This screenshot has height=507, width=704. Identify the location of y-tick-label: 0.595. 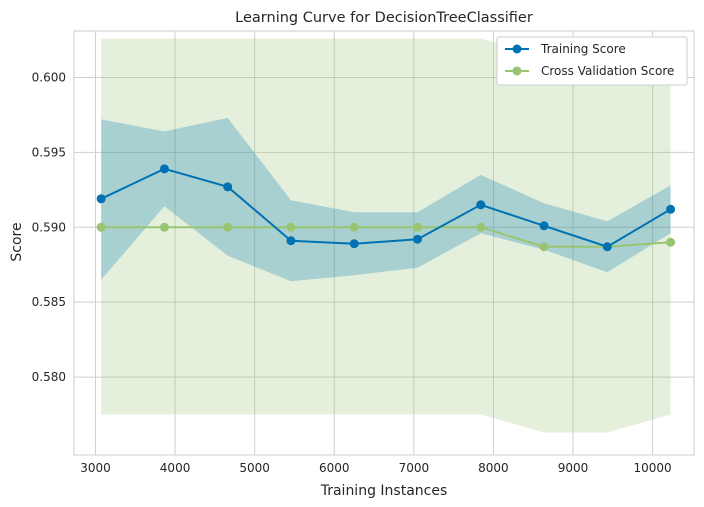
(49, 152).